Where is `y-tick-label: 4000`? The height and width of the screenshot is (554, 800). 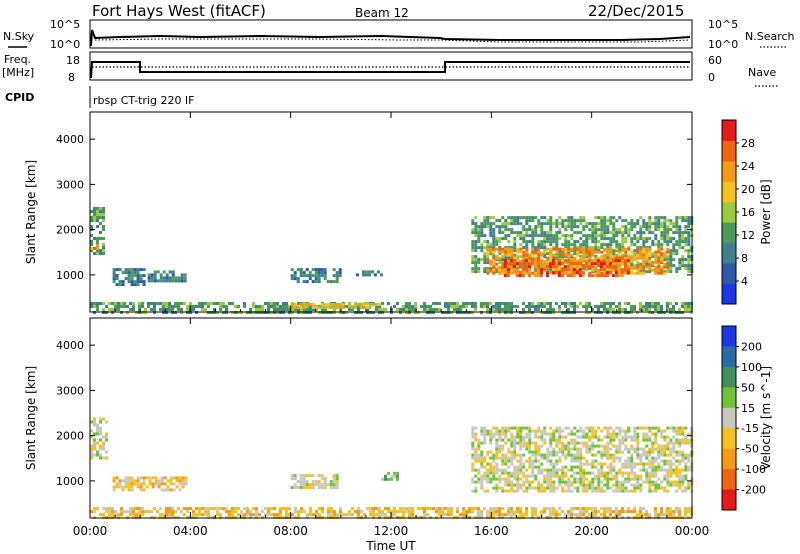
y-tick-label: 4000 is located at coordinates (70, 345).